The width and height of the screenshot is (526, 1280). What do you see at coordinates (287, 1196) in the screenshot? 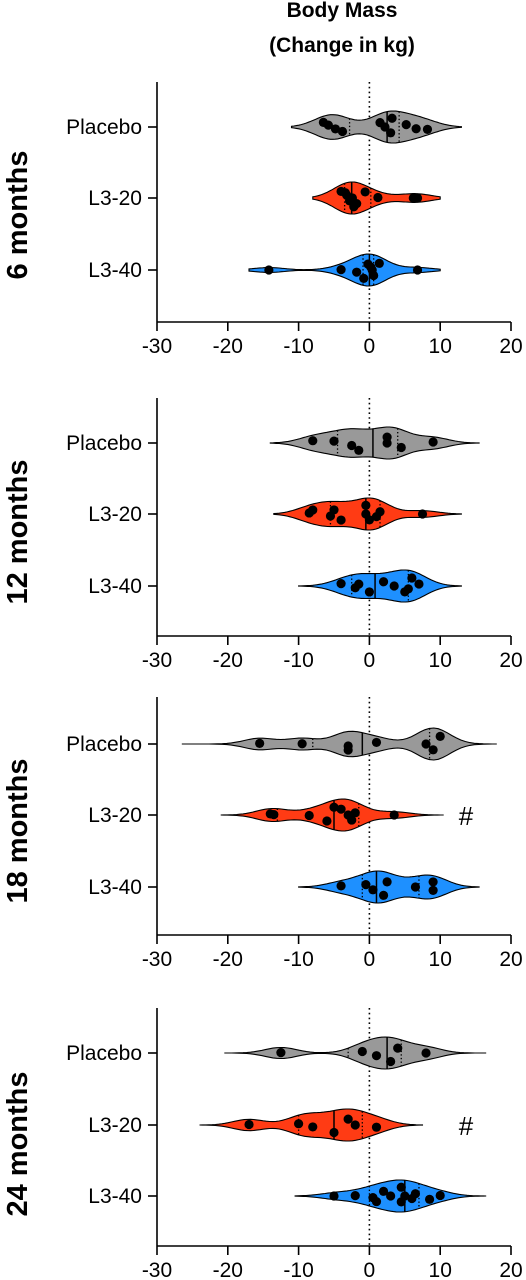
I see `violin-group-l3-40: L3-40` at bounding box center [287, 1196].